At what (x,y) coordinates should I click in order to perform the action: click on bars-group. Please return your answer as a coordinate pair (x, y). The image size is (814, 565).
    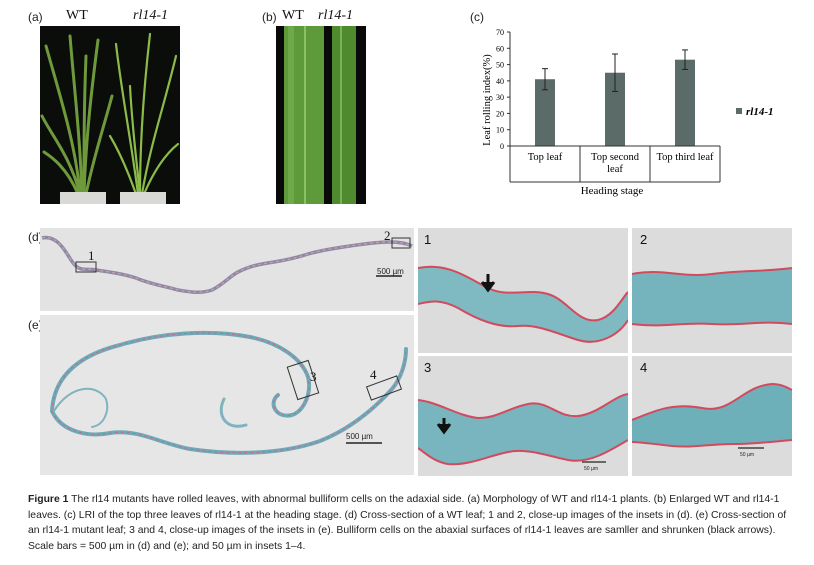
    Looking at the image, I should click on (615, 97).